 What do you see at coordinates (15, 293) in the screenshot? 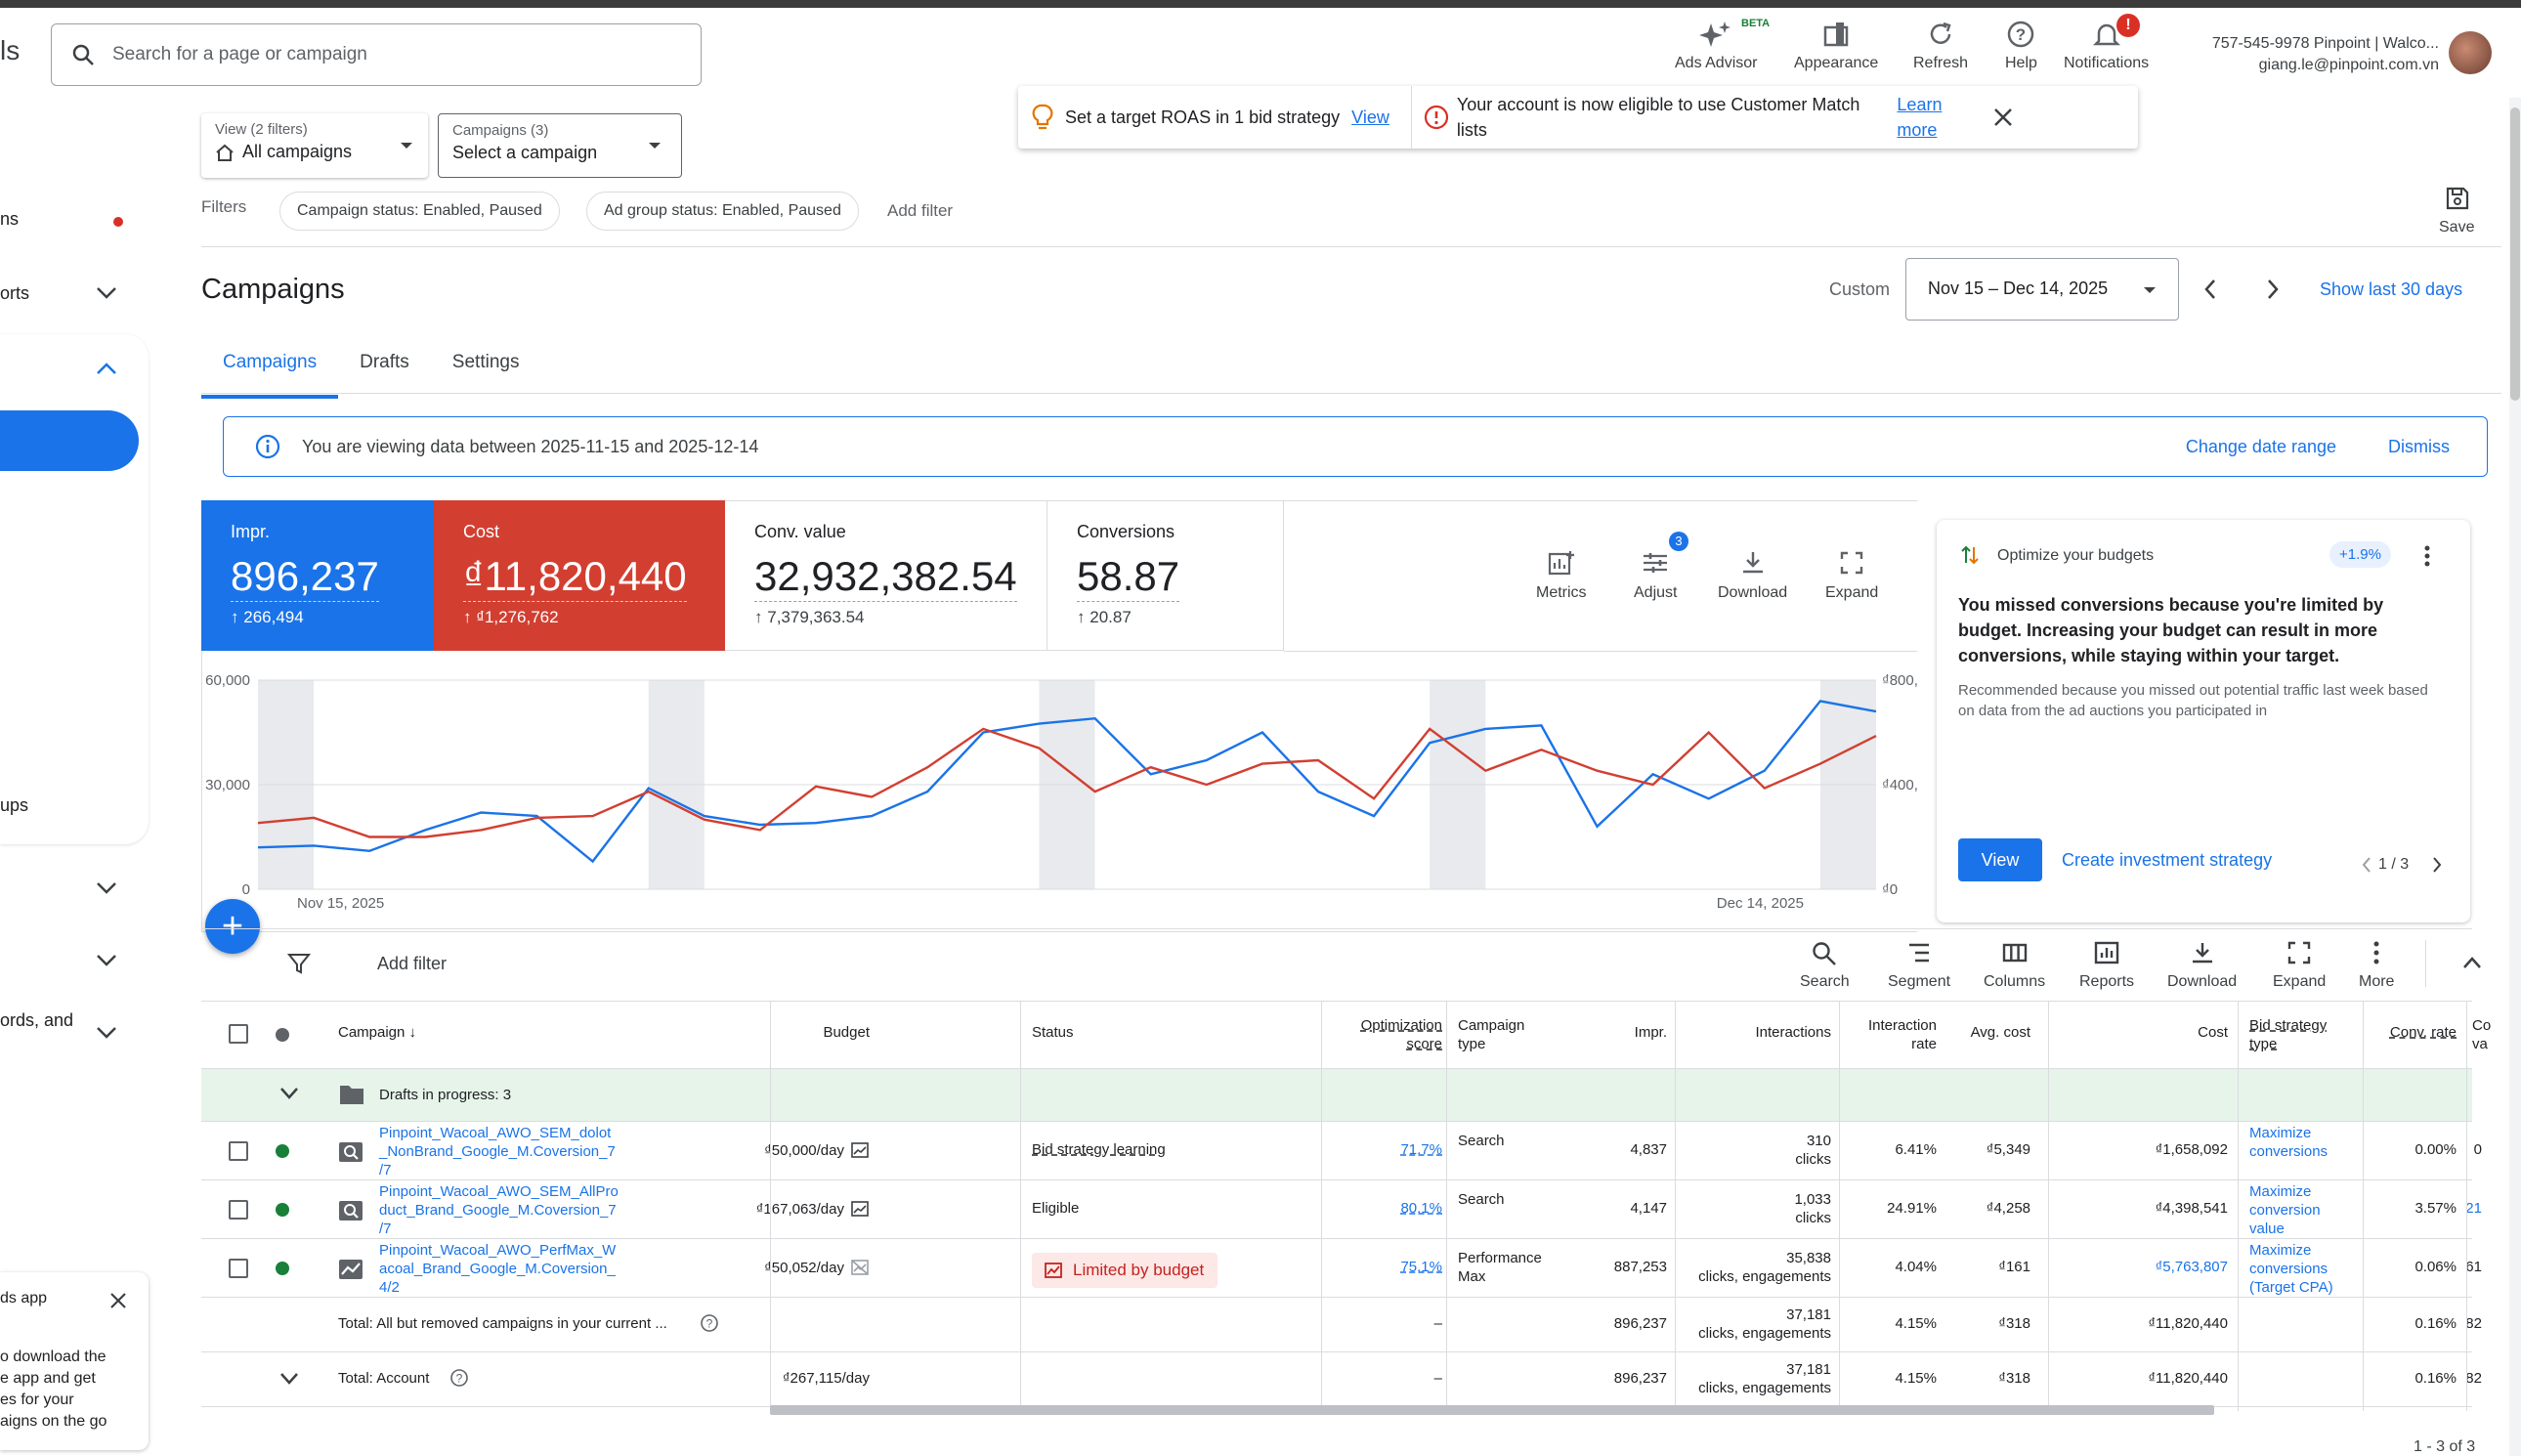
I see `sidebar-item-reports: orts` at bounding box center [15, 293].